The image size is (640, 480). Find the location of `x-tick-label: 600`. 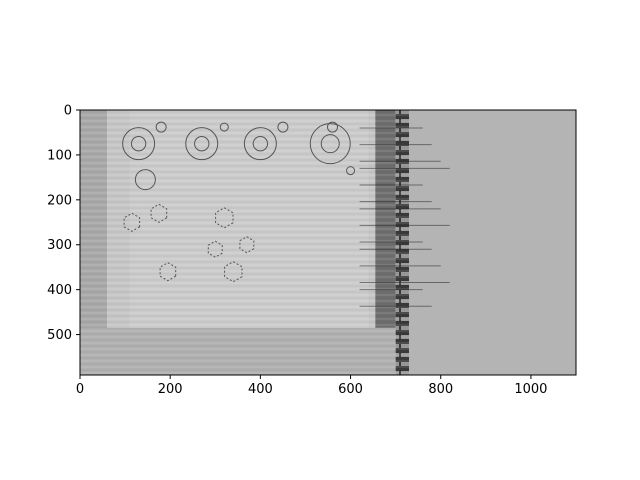

x-tick-label: 600 is located at coordinates (350, 389).